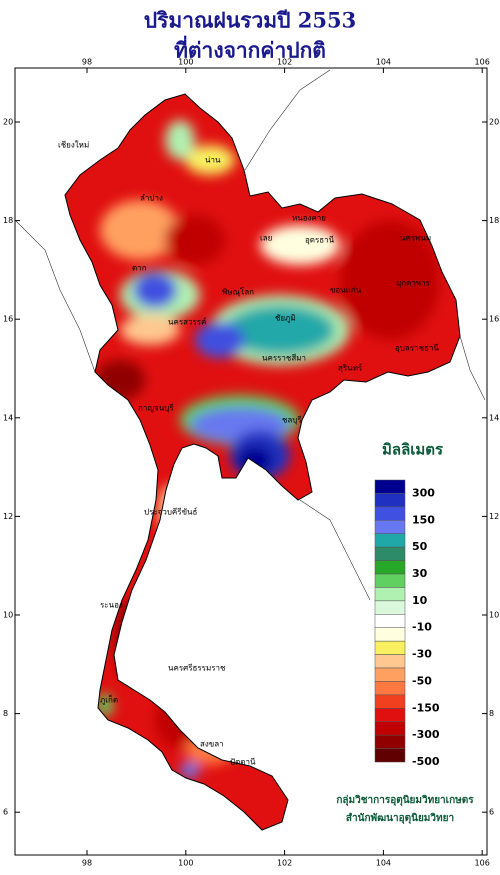  What do you see at coordinates (422, 627) in the screenshot?
I see `legend-label: -10` at bounding box center [422, 627].